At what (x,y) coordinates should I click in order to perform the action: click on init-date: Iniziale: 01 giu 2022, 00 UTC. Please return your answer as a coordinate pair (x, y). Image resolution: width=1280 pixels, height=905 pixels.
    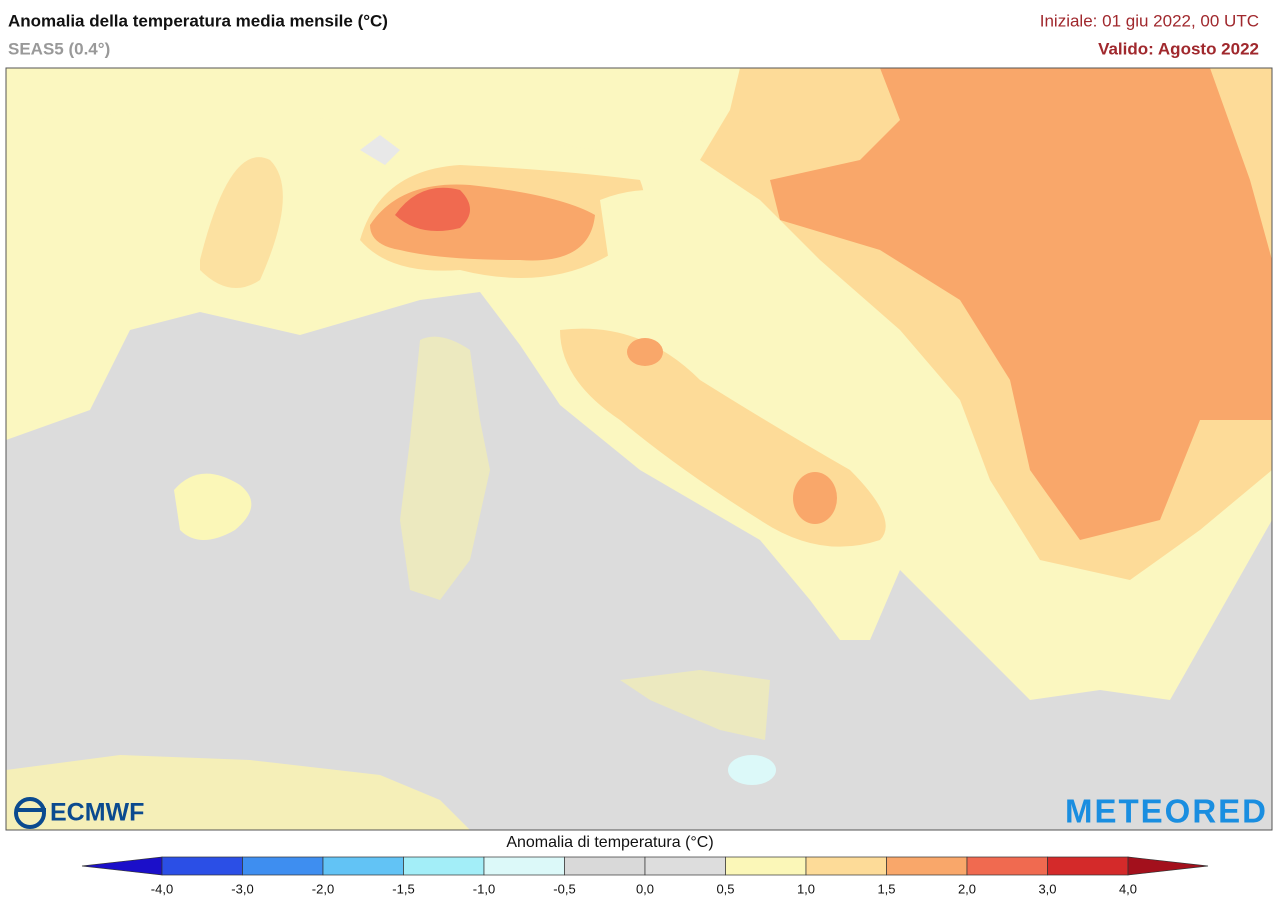
    Looking at the image, I should click on (1149, 20).